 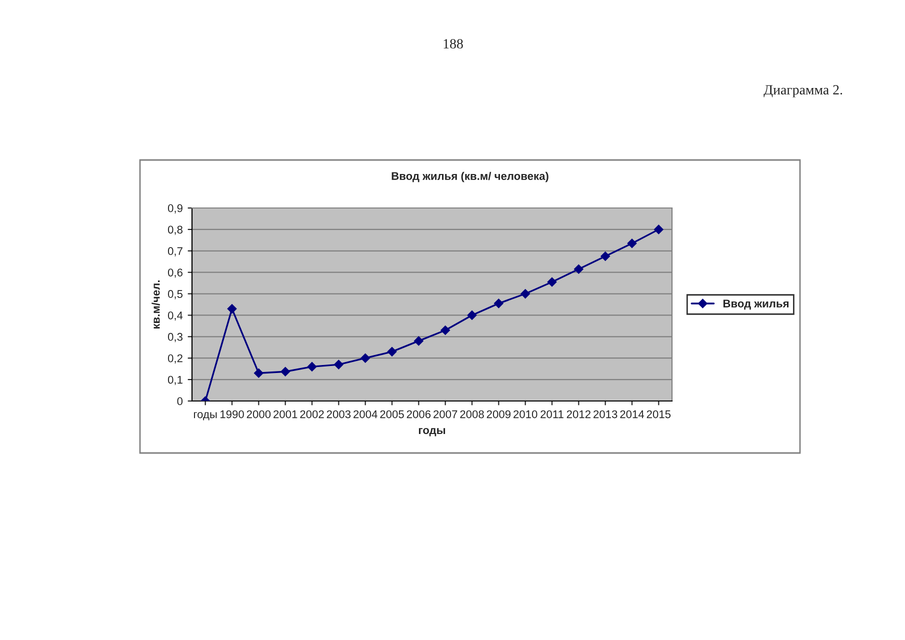 I want to click on x-tick-label: 2001, so click(x=286, y=414).